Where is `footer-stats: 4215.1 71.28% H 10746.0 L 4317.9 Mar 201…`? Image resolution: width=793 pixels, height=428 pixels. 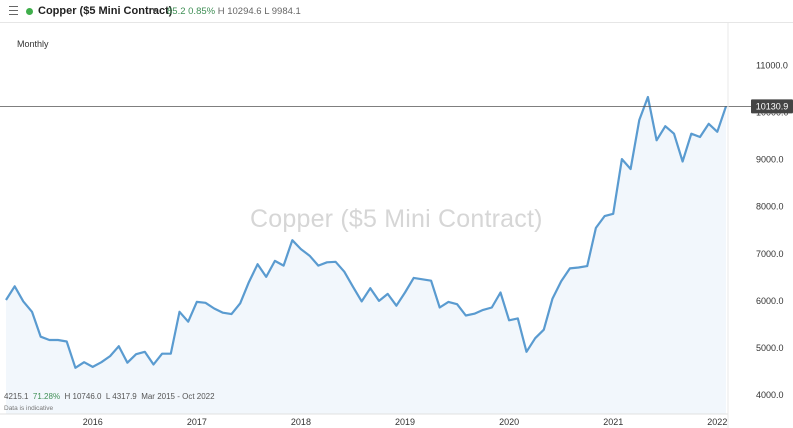
footer-stats: 4215.1 71.28% H 10746.0 L 4317.9 Mar 201… is located at coordinates (109, 396).